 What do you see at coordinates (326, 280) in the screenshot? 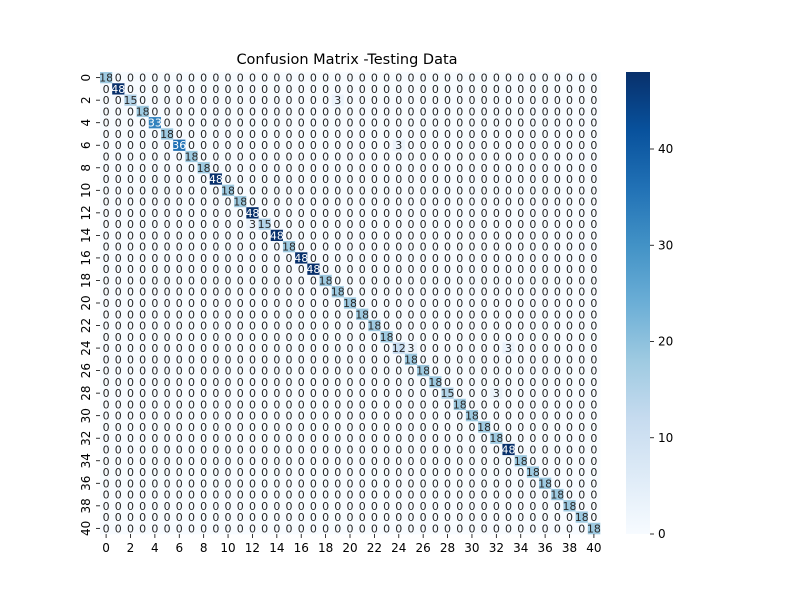
I see `cell-value-label: 18` at bounding box center [326, 280].